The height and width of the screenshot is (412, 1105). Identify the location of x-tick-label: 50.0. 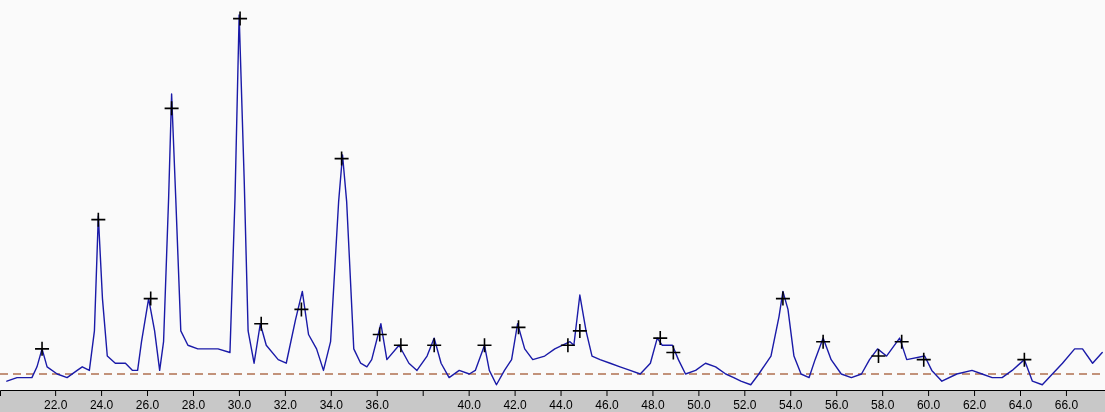
(699, 404).